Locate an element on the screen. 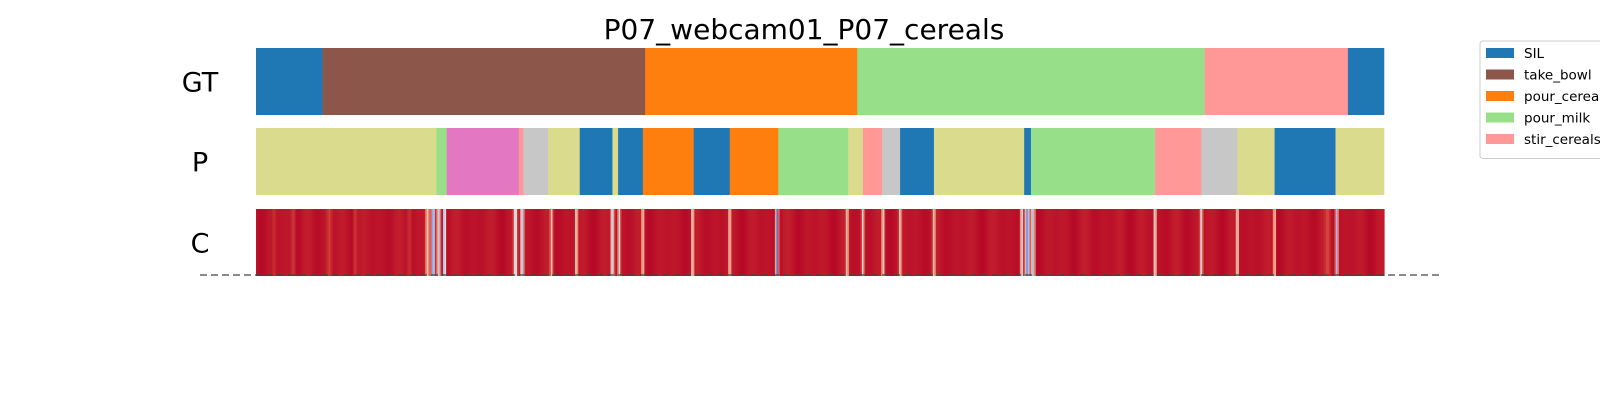  legend-label: take_bowl is located at coordinates (1558, 76).